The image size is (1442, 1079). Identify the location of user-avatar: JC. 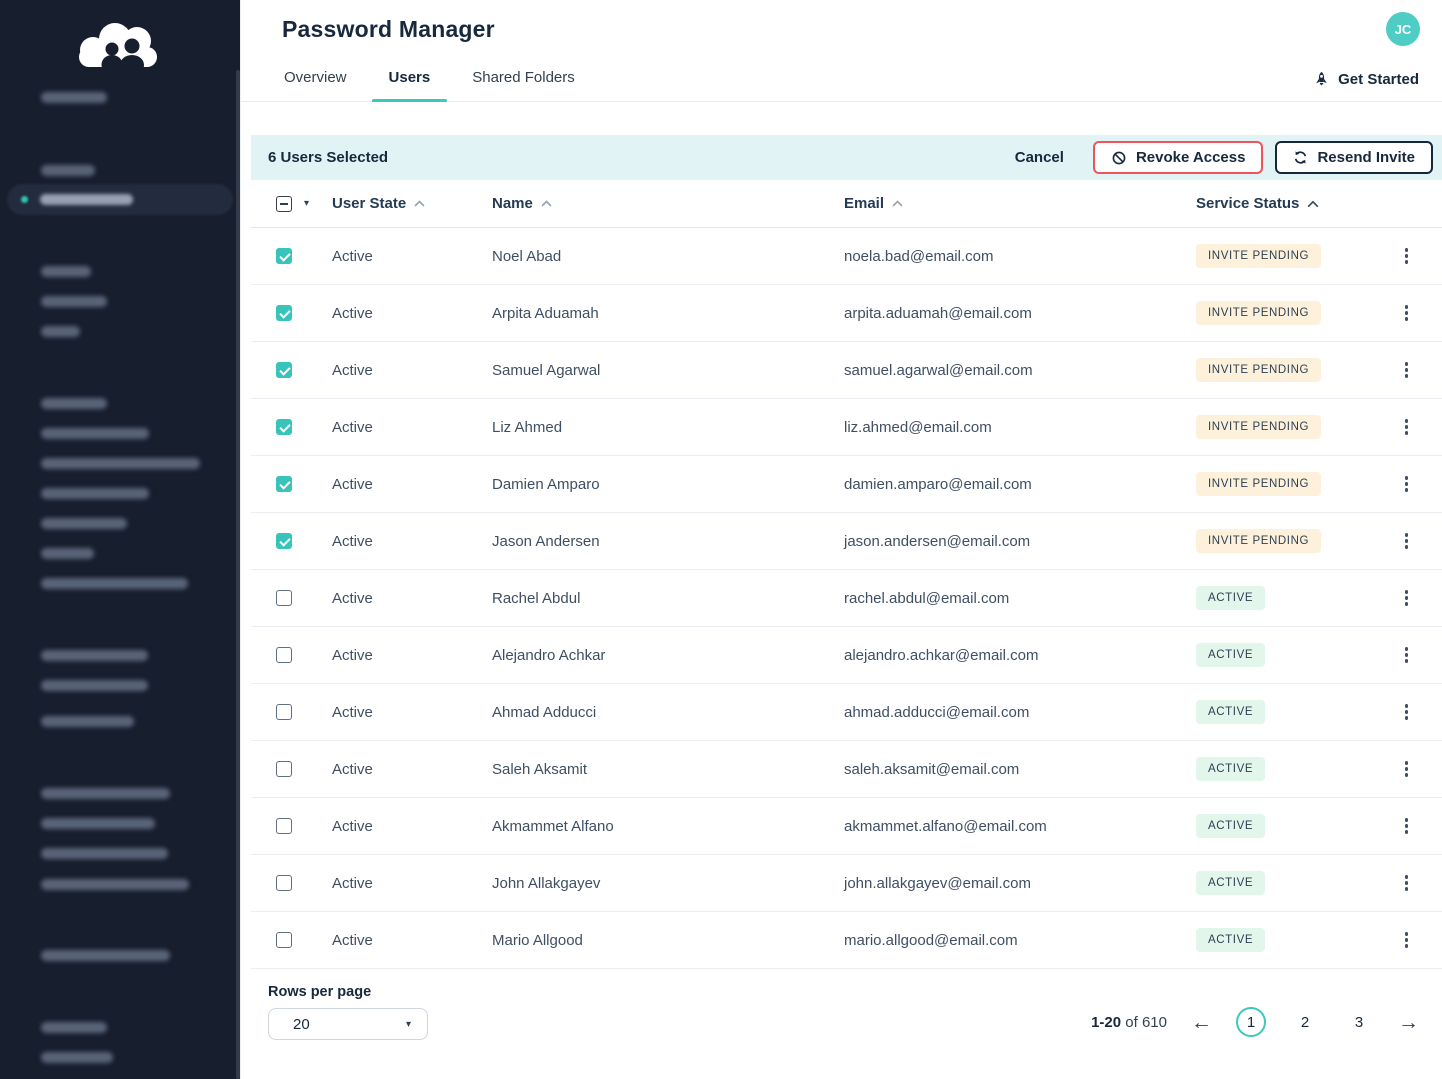
(1403, 29).